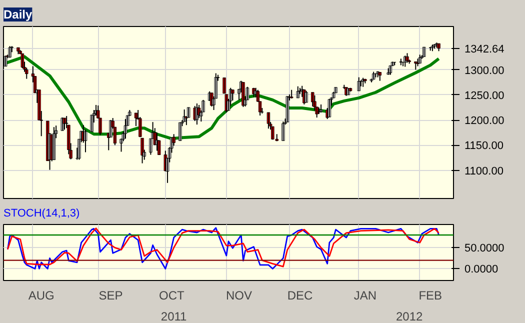 The width and height of the screenshot is (525, 323). What do you see at coordinates (110, 295) in the screenshot?
I see `x-tick-label: SEP` at bounding box center [110, 295].